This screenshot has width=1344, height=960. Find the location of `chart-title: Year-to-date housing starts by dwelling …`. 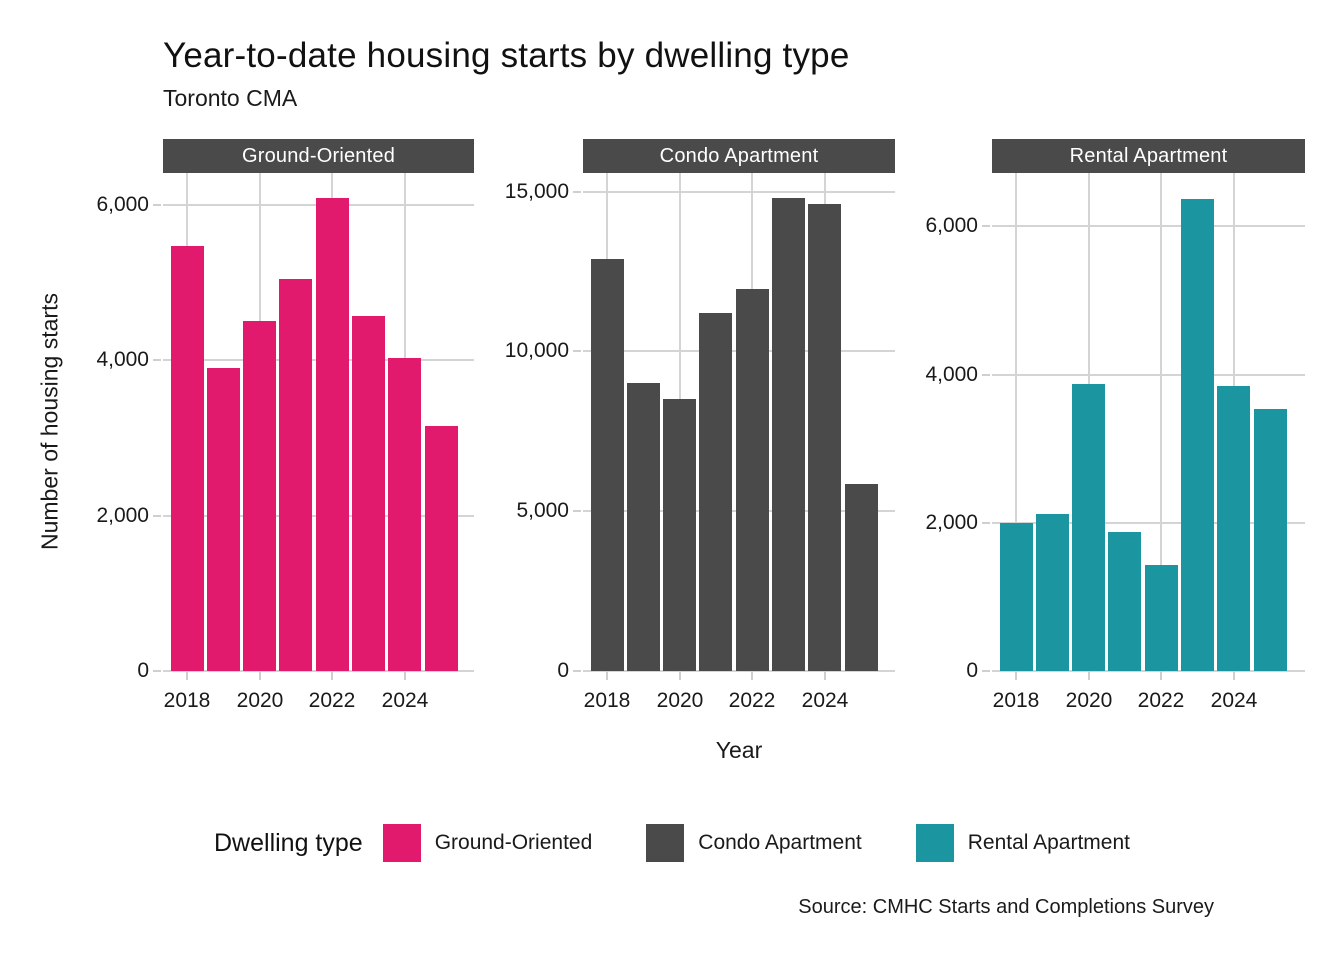

chart-title: Year-to-date housing starts by dwelling … is located at coordinates (506, 55).